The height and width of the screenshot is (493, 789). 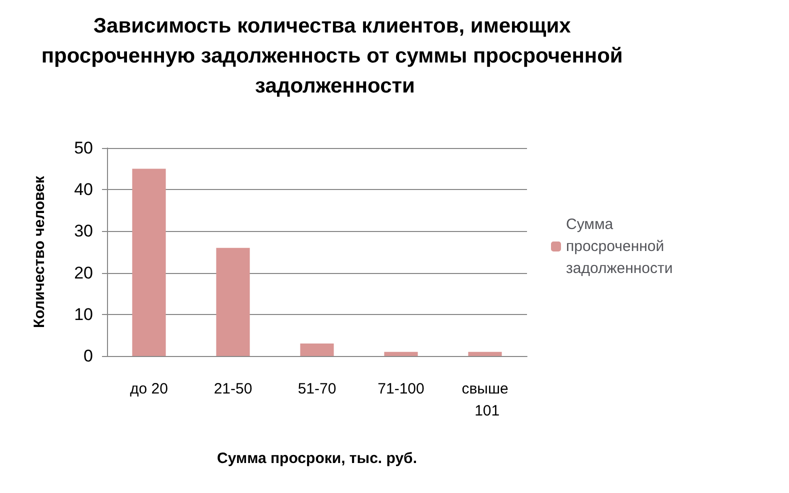 What do you see at coordinates (149, 389) in the screenshot?
I see `x-tick-label: до 20` at bounding box center [149, 389].